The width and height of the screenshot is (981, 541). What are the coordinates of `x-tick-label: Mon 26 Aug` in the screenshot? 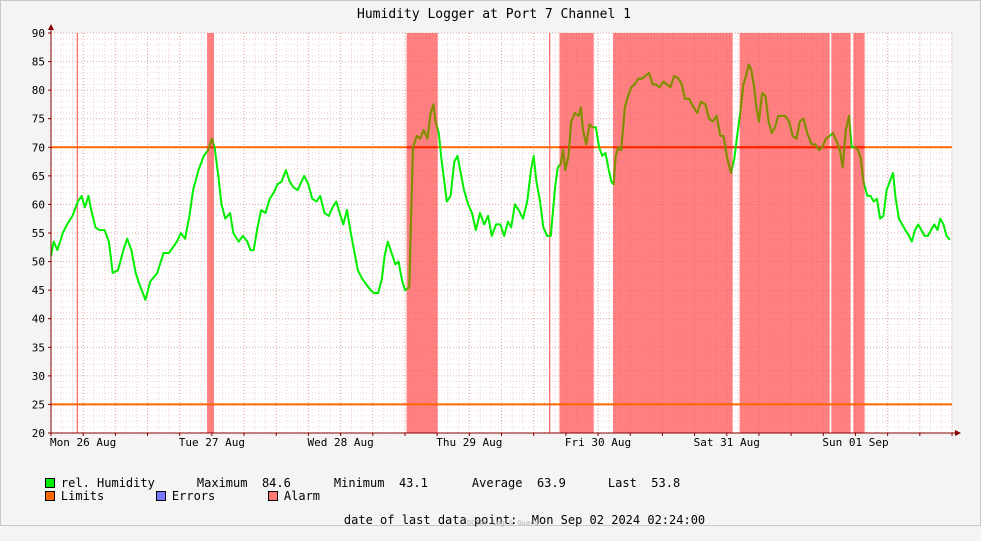 It's located at (83, 442).